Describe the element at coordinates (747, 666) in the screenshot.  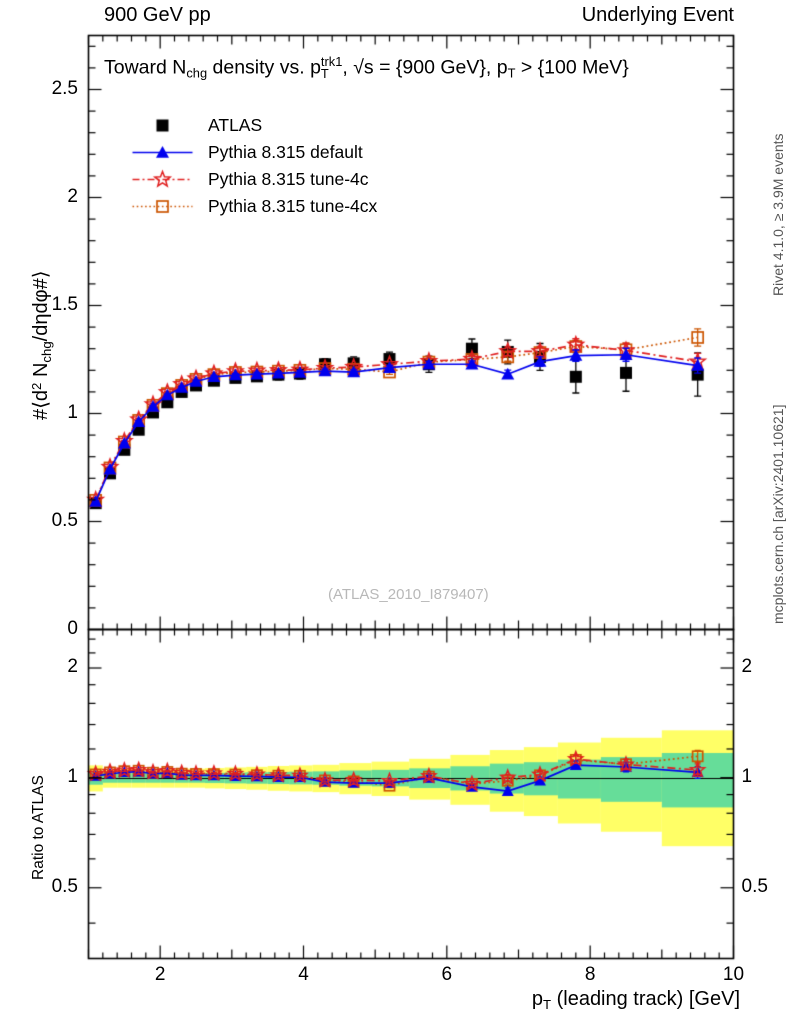
I see `ytick-ratio-right-2: 2` at that location.